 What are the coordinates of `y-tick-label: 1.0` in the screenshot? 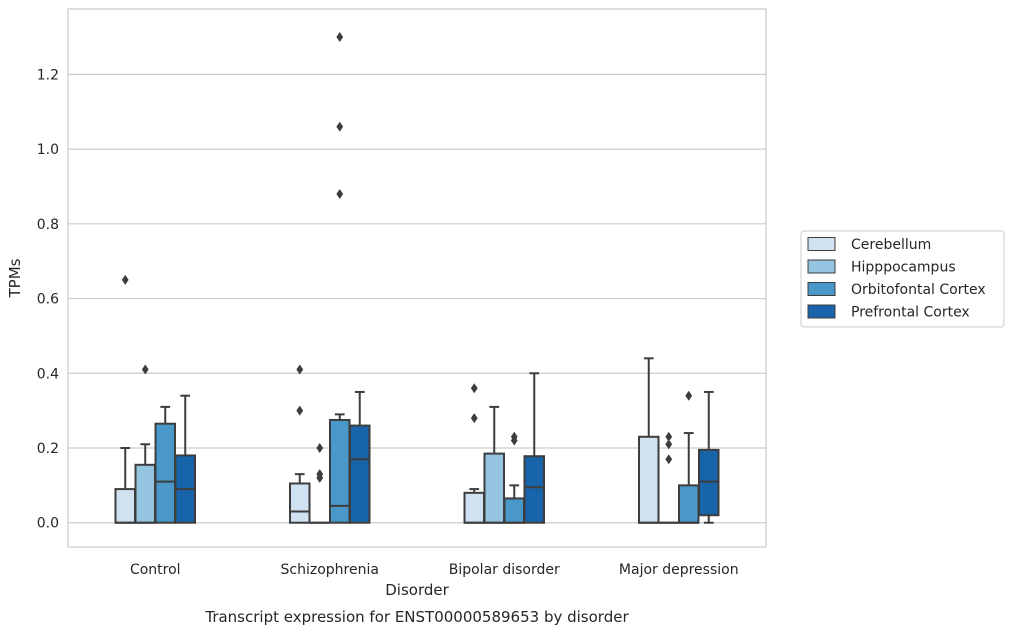 It's located at (48, 150).